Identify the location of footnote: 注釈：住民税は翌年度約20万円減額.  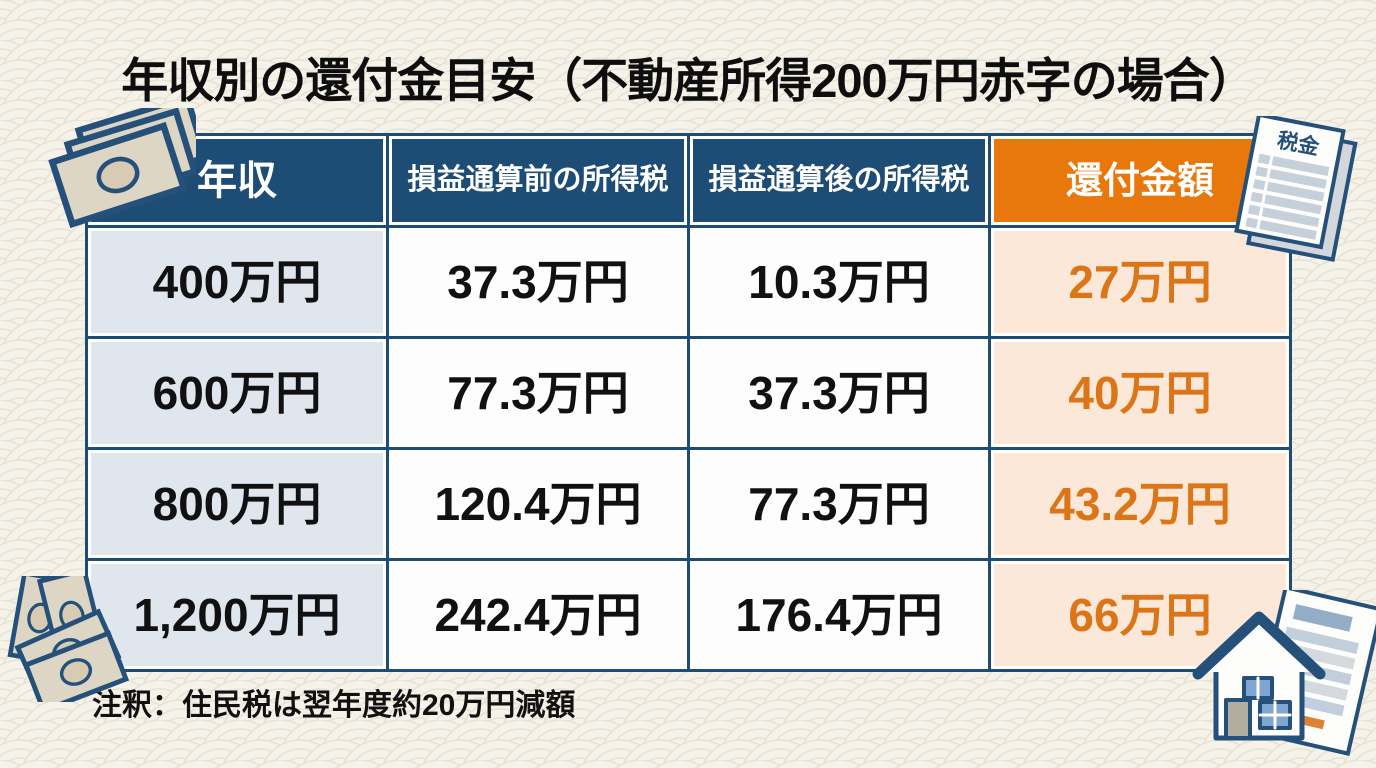
(334, 705).